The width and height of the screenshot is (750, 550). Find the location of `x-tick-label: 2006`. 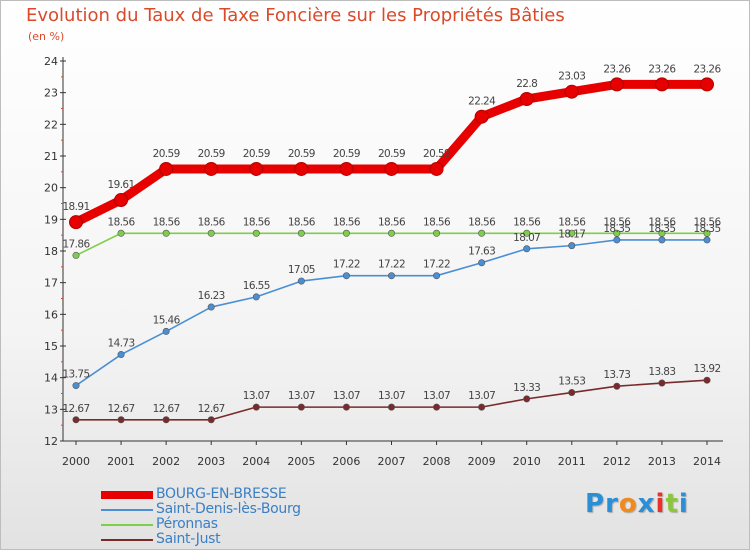

x-tick-label: 2006 is located at coordinates (346, 461).